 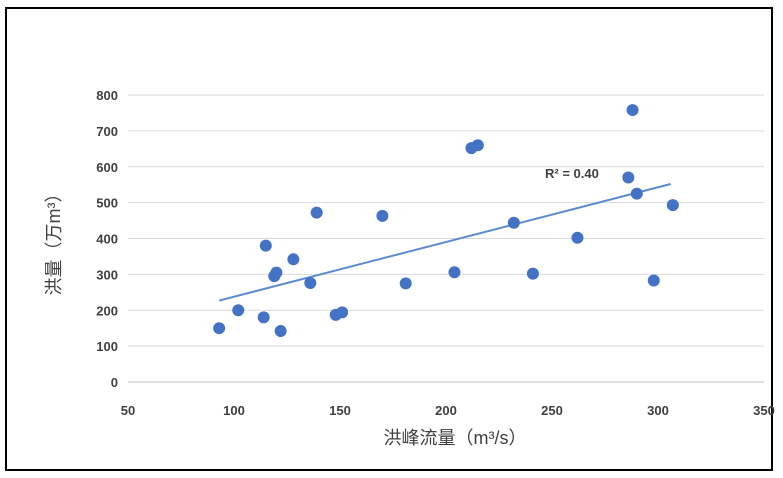 I want to click on y-axis-label: 洪量（万m³）, so click(x=54, y=240).